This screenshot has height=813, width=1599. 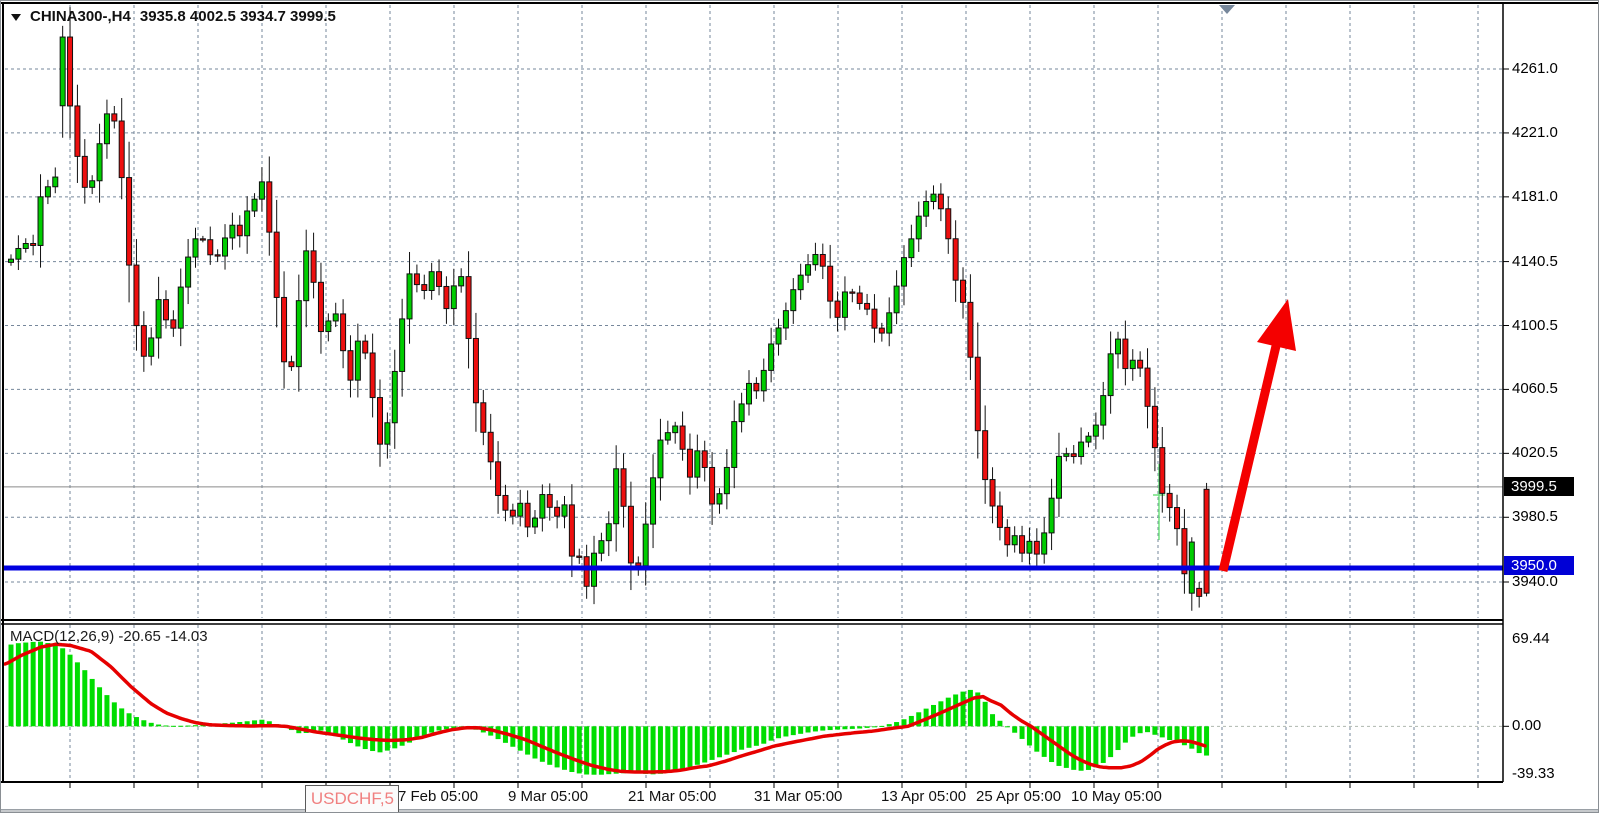 I want to click on time-axis-label: 7 Feb 05:00, so click(x=438, y=796).